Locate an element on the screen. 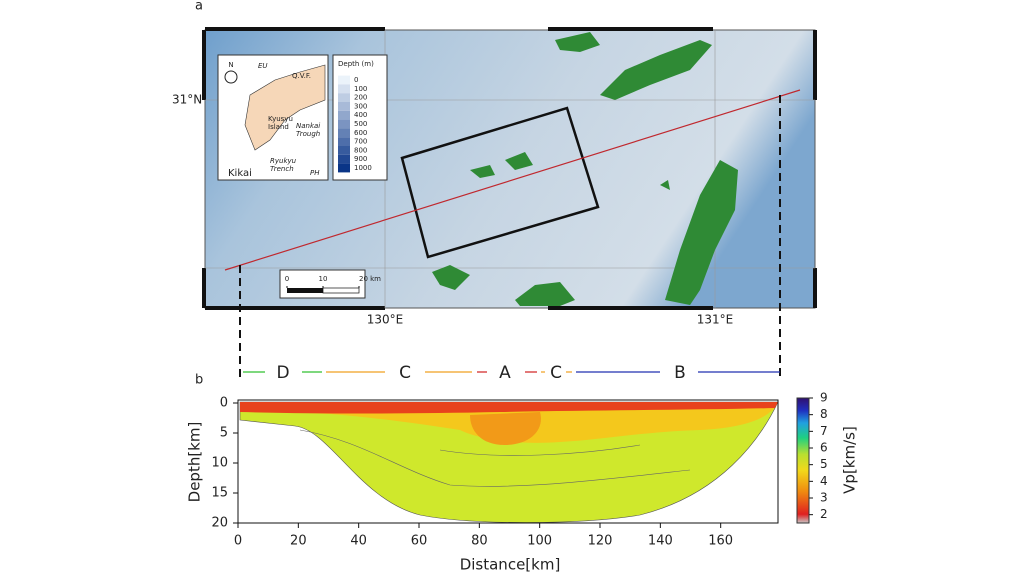 The height and width of the screenshot is (576, 1024). inset-label: Kikai is located at coordinates (240, 173).